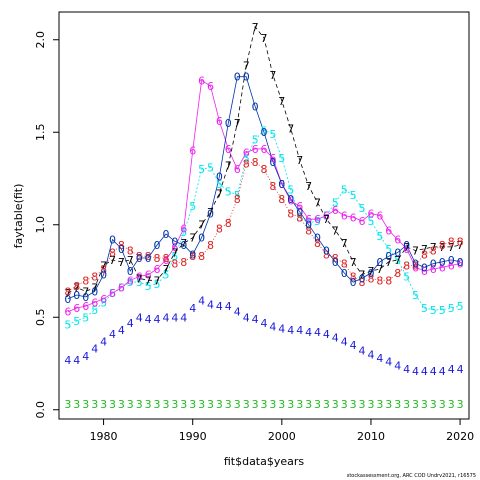 The image size is (480, 480). Describe the element at coordinates (40, 410) in the screenshot. I see `y-tick-label-0.0: 0.0` at that location.